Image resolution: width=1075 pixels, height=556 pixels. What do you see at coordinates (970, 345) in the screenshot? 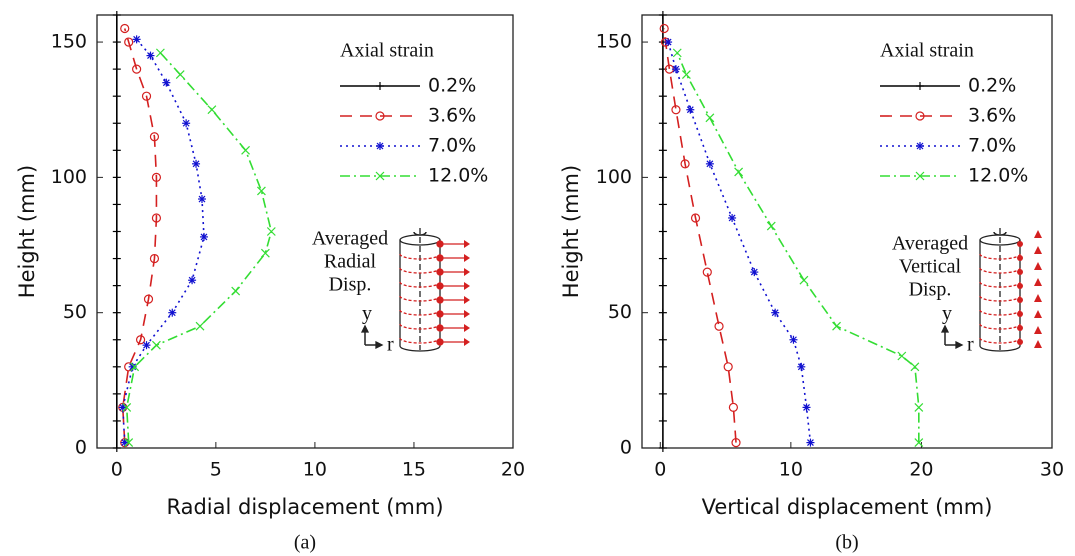
I see `inset-axis-label: r` at bounding box center [970, 345].